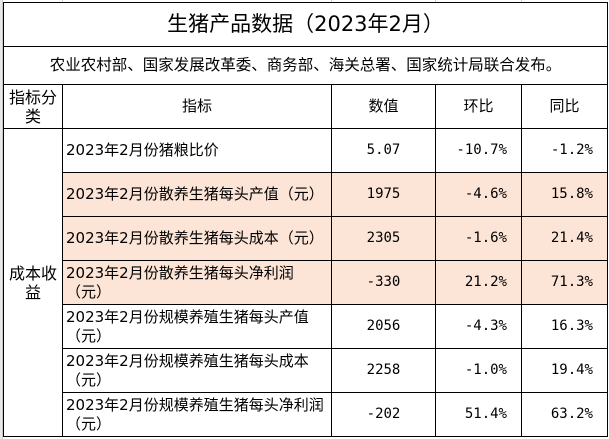 The height and width of the screenshot is (439, 609). I want to click on mom-cell: 21.2%, so click(478, 282).